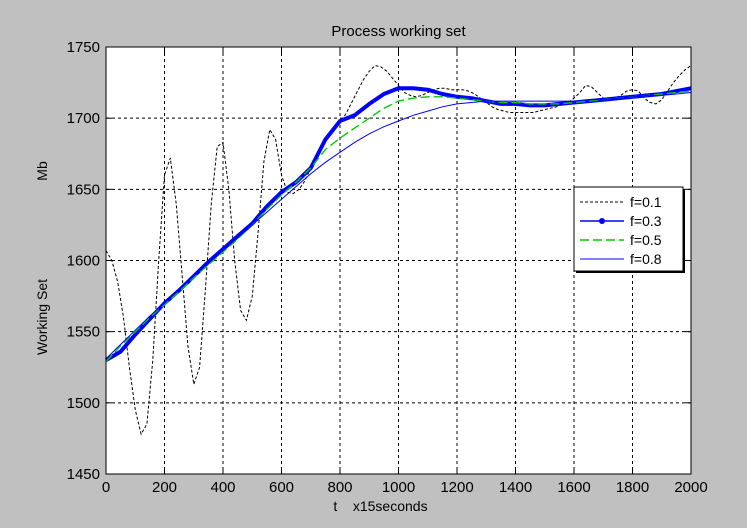 The width and height of the screenshot is (747, 528). Describe the element at coordinates (42, 317) in the screenshot. I see `y-axis-label: Working Set` at that location.